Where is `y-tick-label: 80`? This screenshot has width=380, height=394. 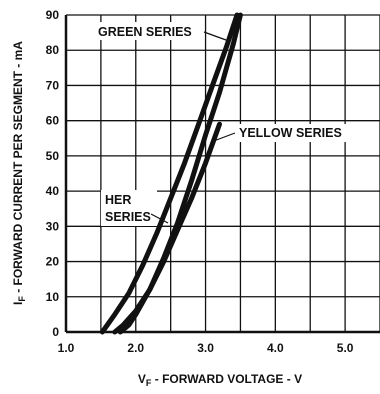
y-tick-label: 80 is located at coordinates (53, 50).